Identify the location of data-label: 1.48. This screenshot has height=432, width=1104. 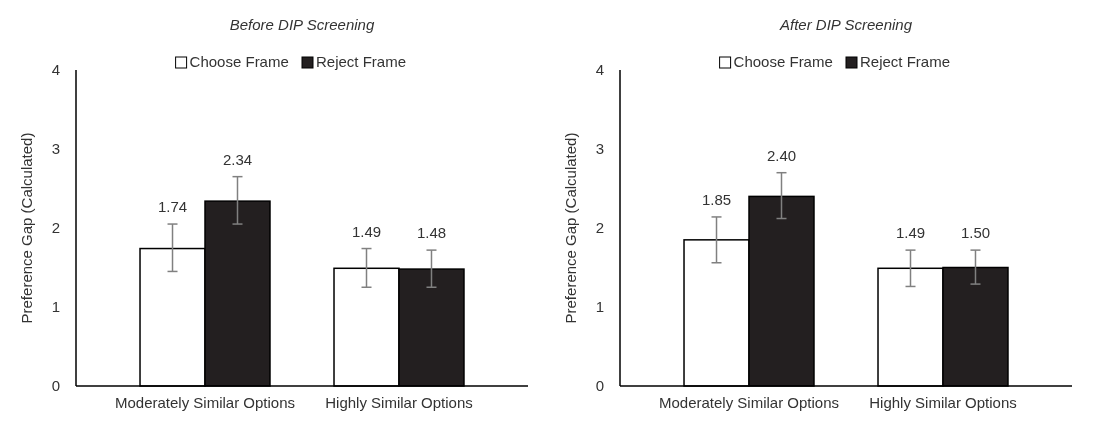
(431, 233).